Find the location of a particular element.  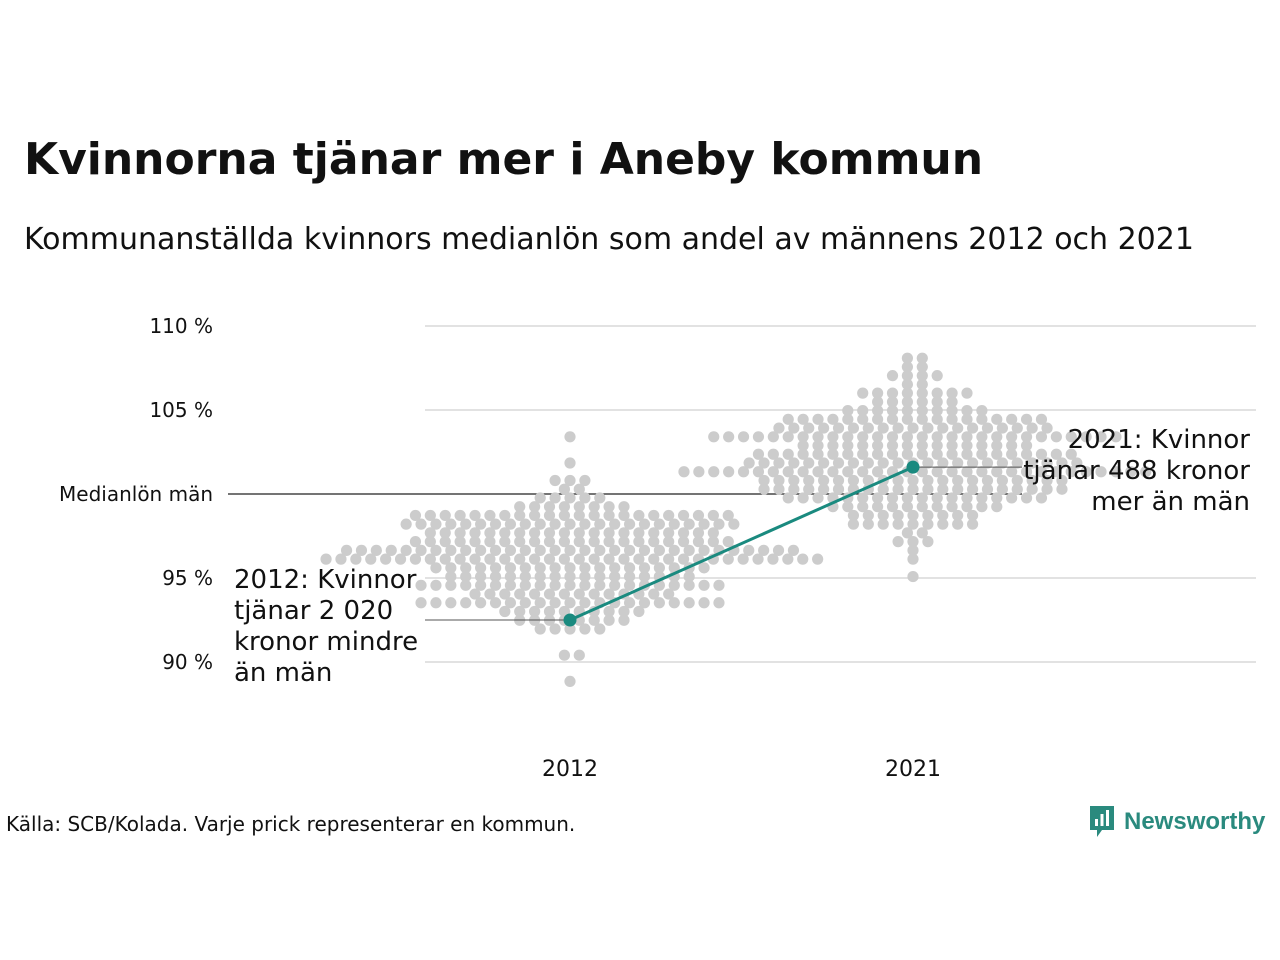

brand-logo: Newsworthy is located at coordinates (1176, 822).